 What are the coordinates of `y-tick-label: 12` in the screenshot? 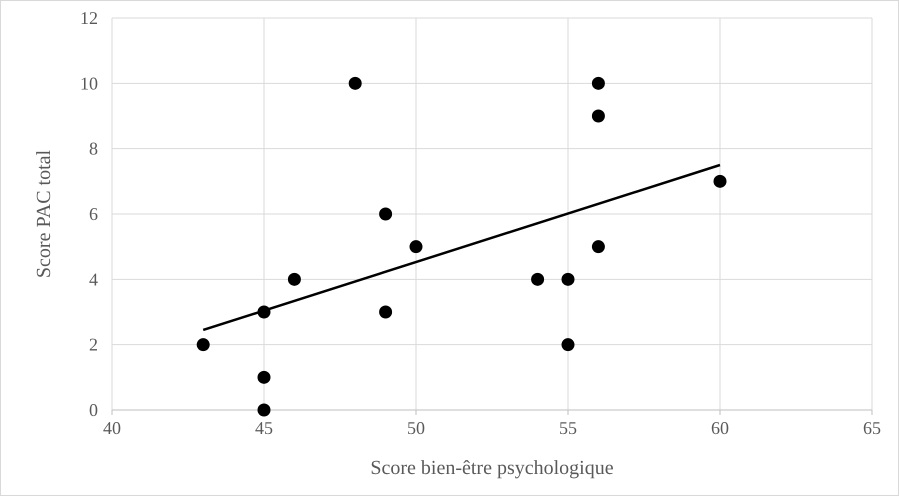 It's located at (89, 18).